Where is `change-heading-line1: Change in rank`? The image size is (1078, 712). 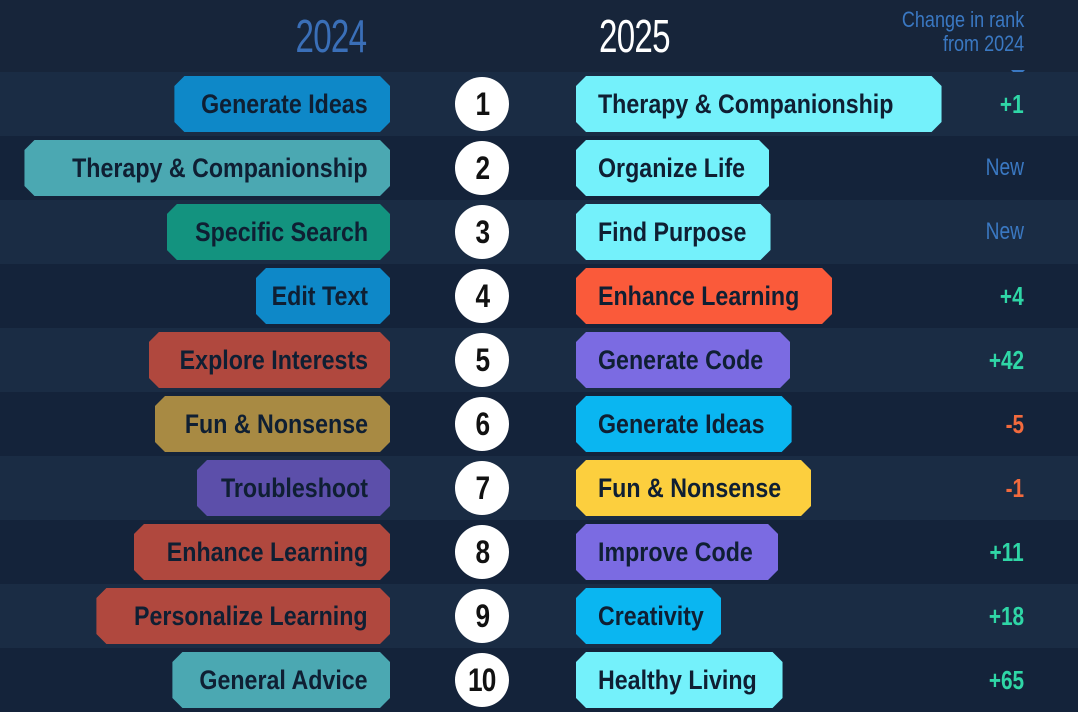 change-heading-line1: Change in rank is located at coordinates (962, 19).